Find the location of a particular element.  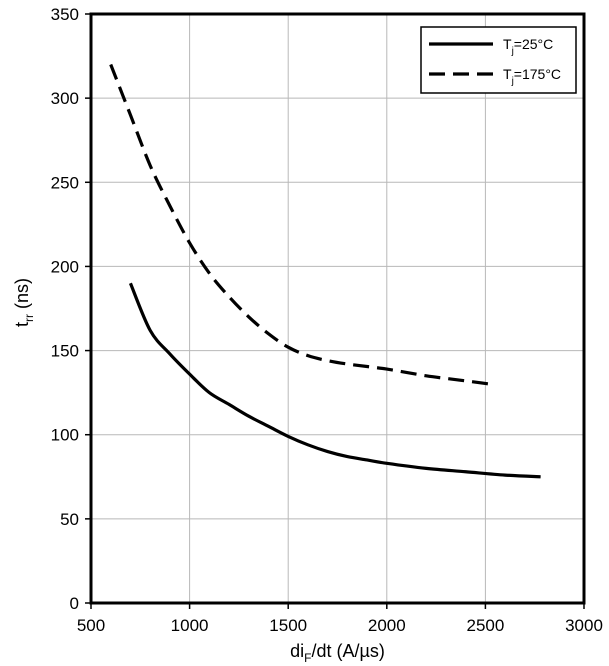

legend-label-tj-25-rest: =25°C is located at coordinates (533, 44).